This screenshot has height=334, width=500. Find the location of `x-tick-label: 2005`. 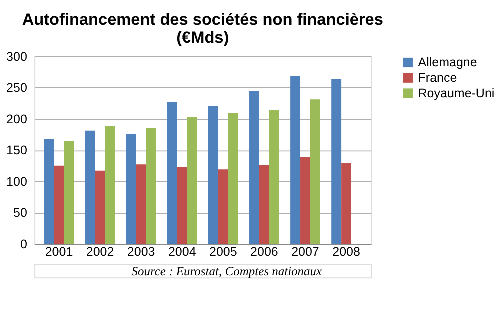

x-tick-label: 2005 is located at coordinates (224, 252).